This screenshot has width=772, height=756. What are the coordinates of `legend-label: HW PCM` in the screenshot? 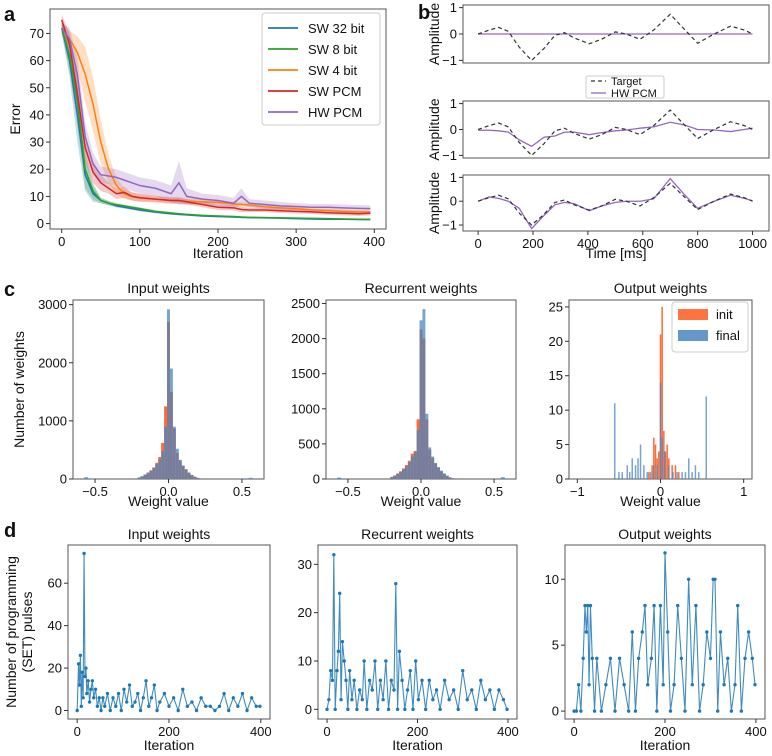 It's located at (335, 112).